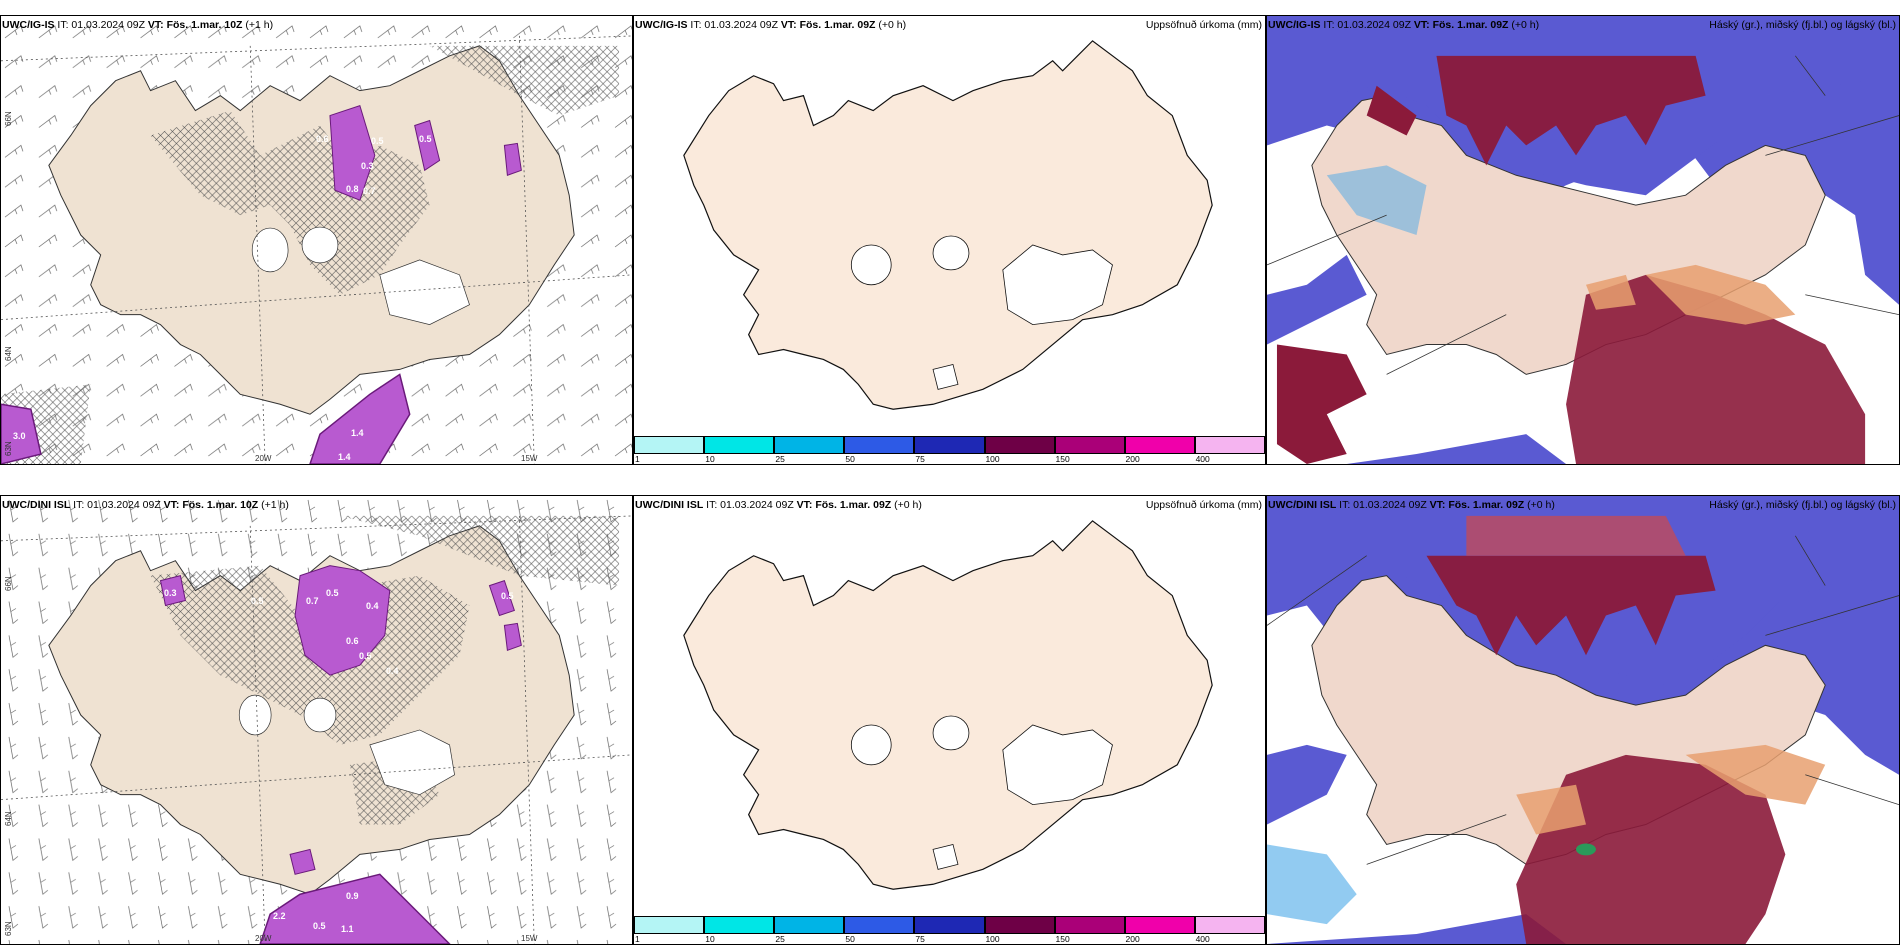 This screenshot has width=1900, height=950. What do you see at coordinates (19, 436) in the screenshot?
I see `precip-value: 3.0` at bounding box center [19, 436].